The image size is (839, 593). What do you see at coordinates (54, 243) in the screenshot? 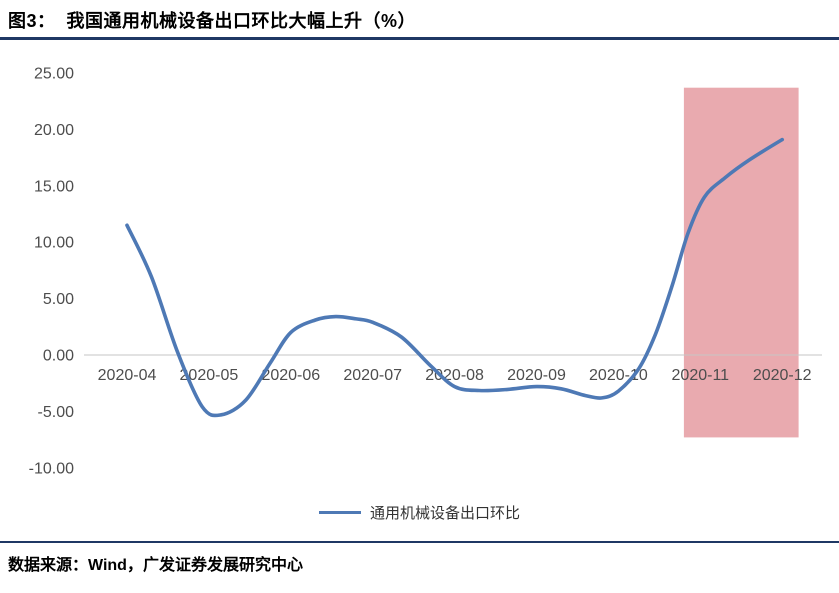
I see `y-axis-tick-label: 10.00` at bounding box center [54, 243].